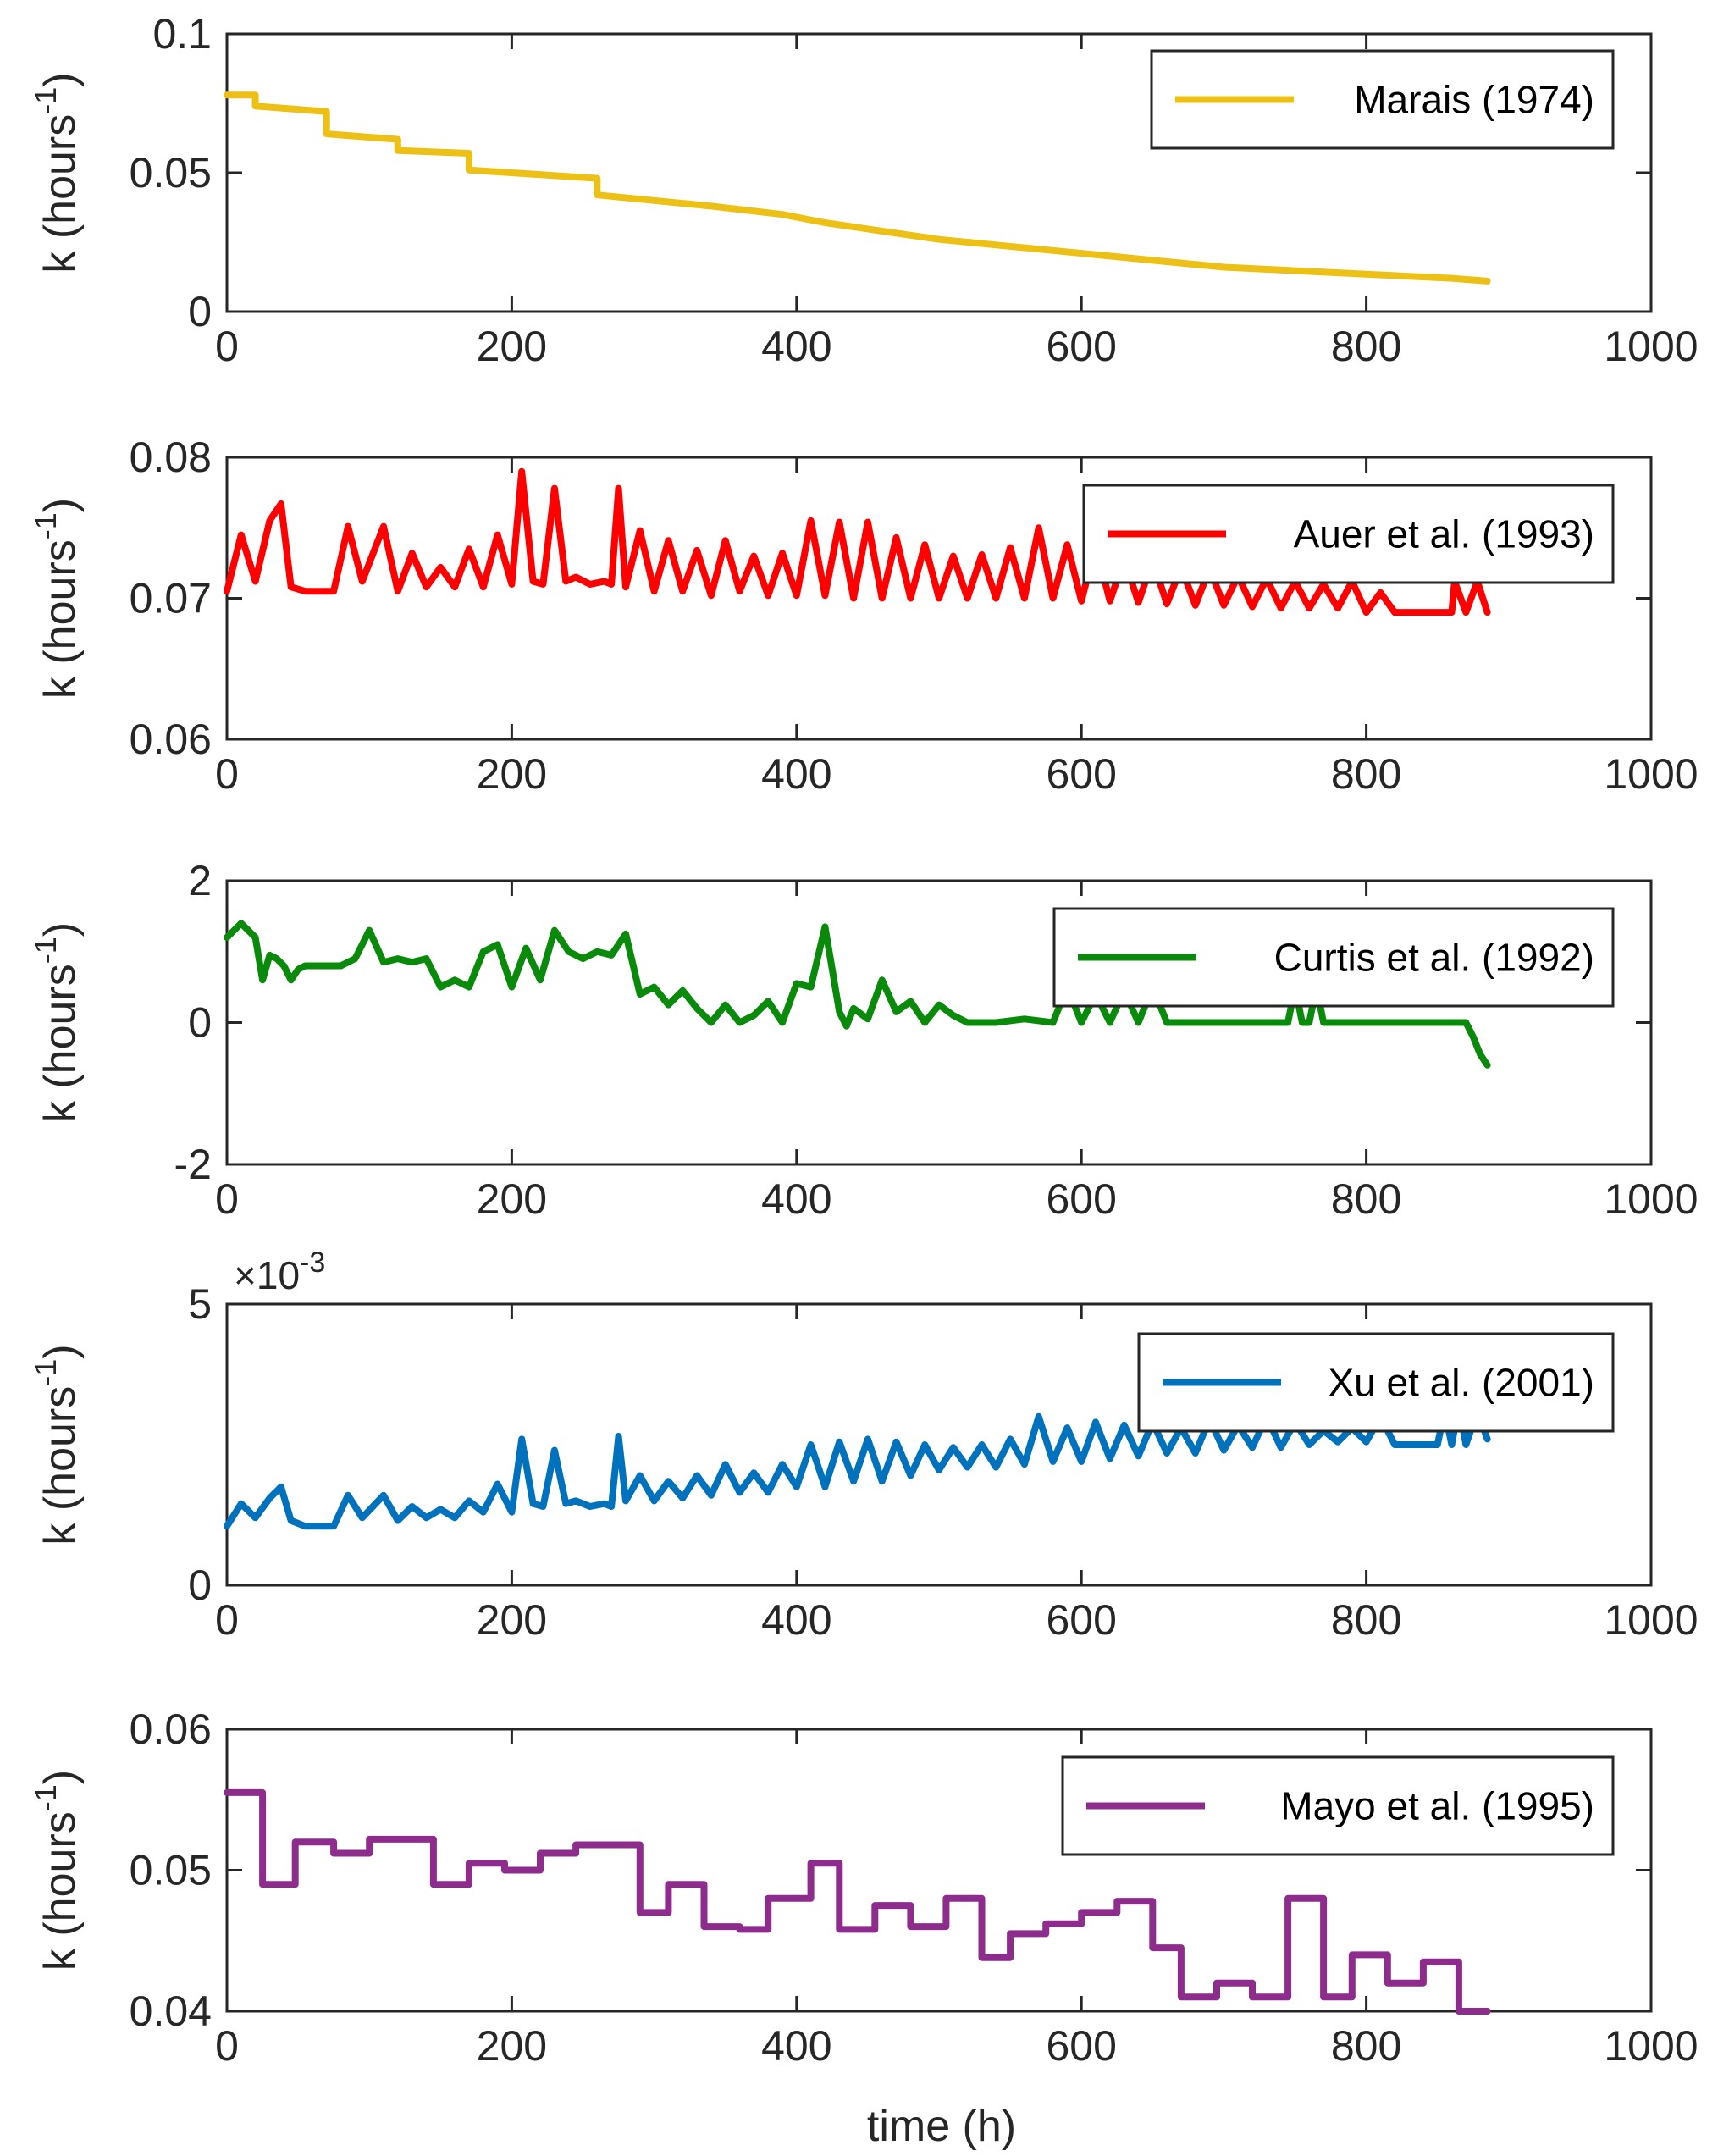 The height and width of the screenshot is (2156, 1729). Describe the element at coordinates (1437, 1806) in the screenshot. I see `legend-label: Mayo et al. (1995)` at that location.